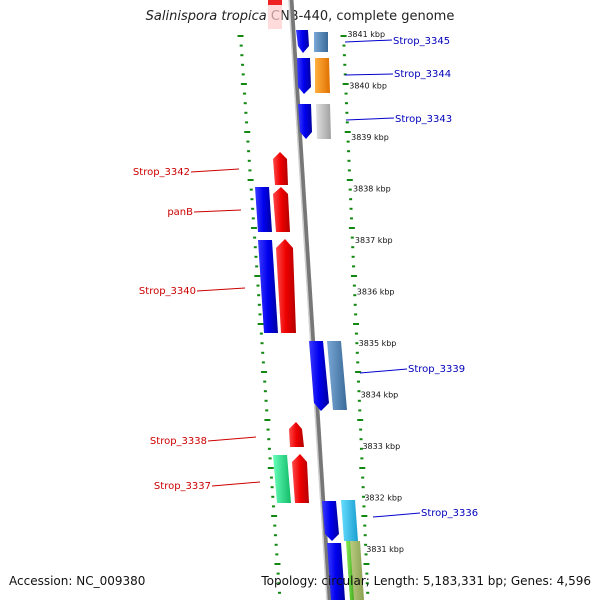 The image size is (600, 600). Describe the element at coordinates (286, 286) in the screenshot. I see `gene-strop-3340-arrow` at that location.